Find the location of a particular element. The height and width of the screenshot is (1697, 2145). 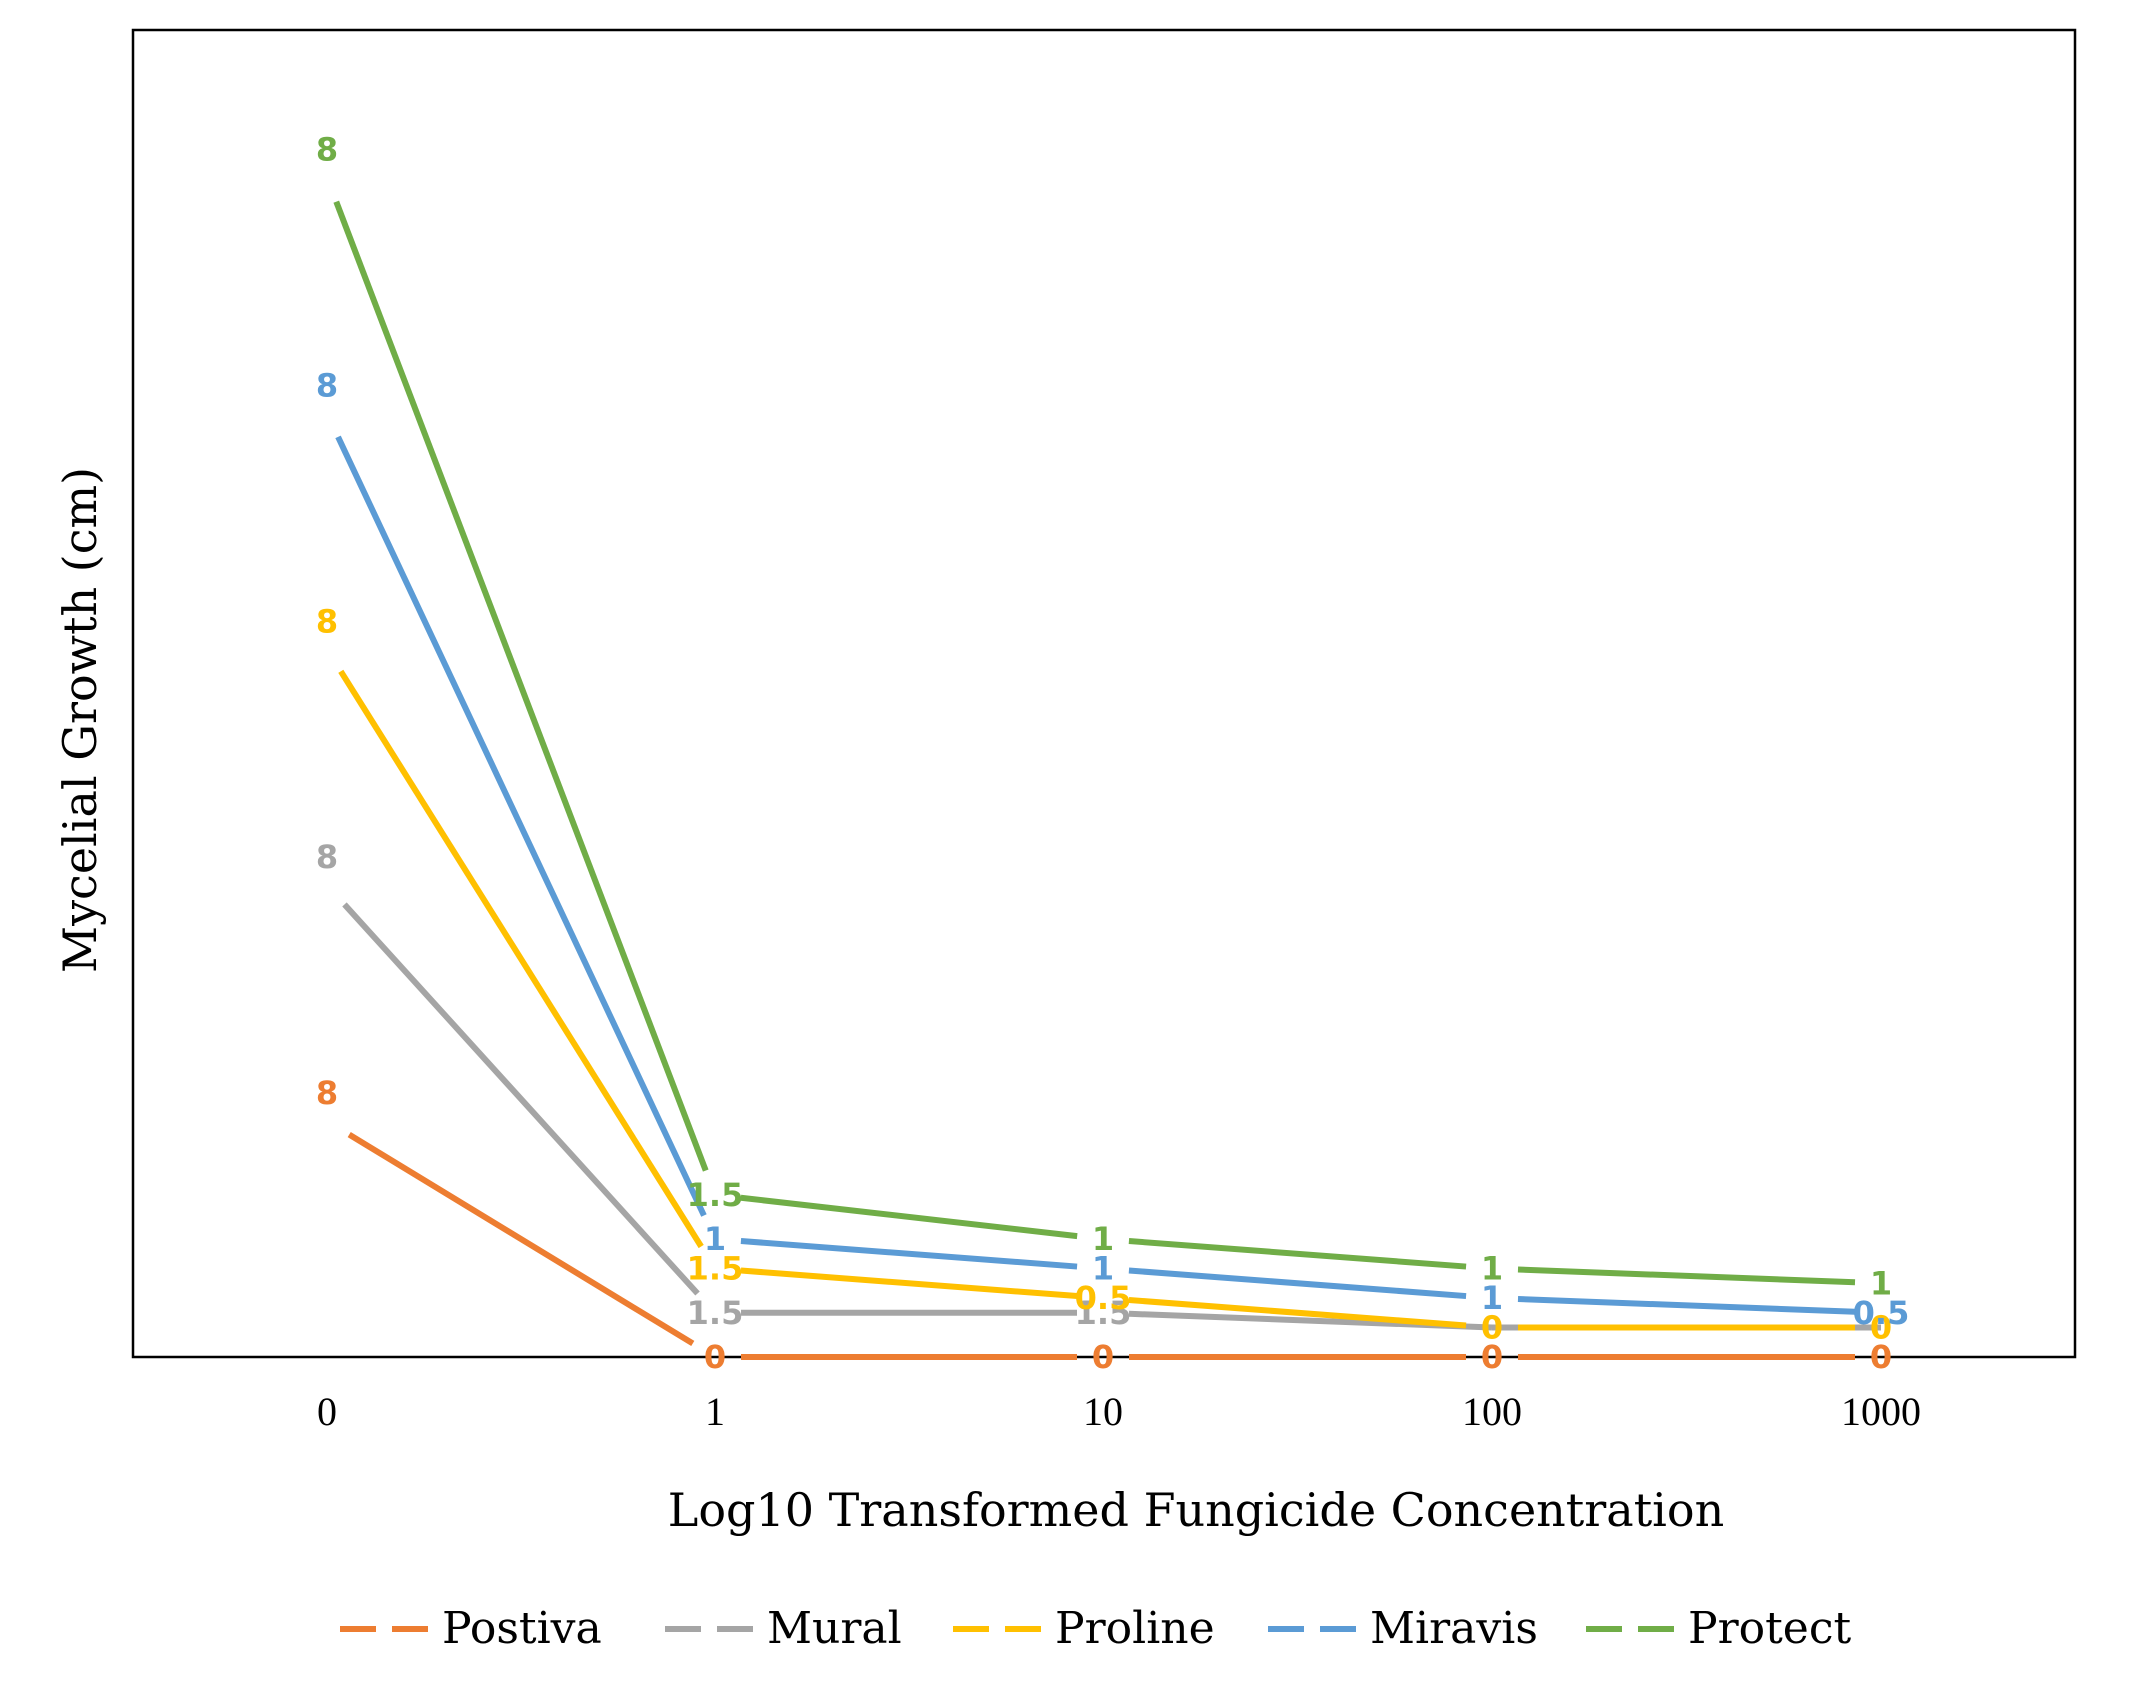

legend-item-miravis: Miravis is located at coordinates (1403, 1628).